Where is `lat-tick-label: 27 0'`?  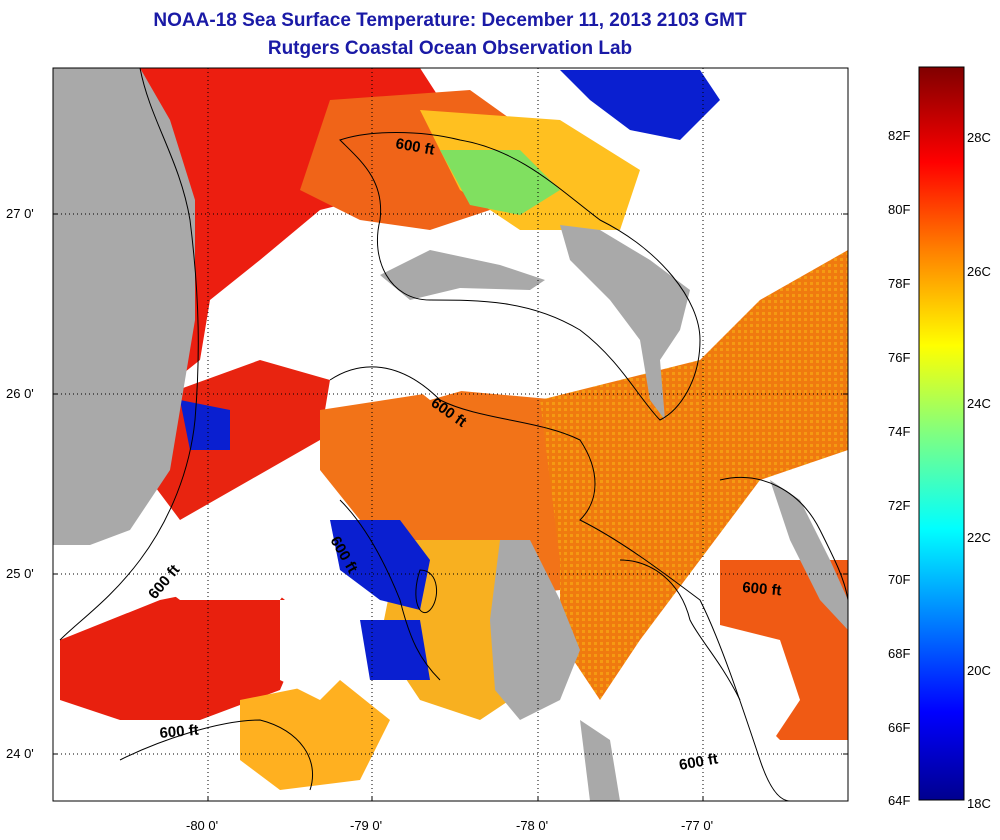
lat-tick-label: 27 0' is located at coordinates (20, 213).